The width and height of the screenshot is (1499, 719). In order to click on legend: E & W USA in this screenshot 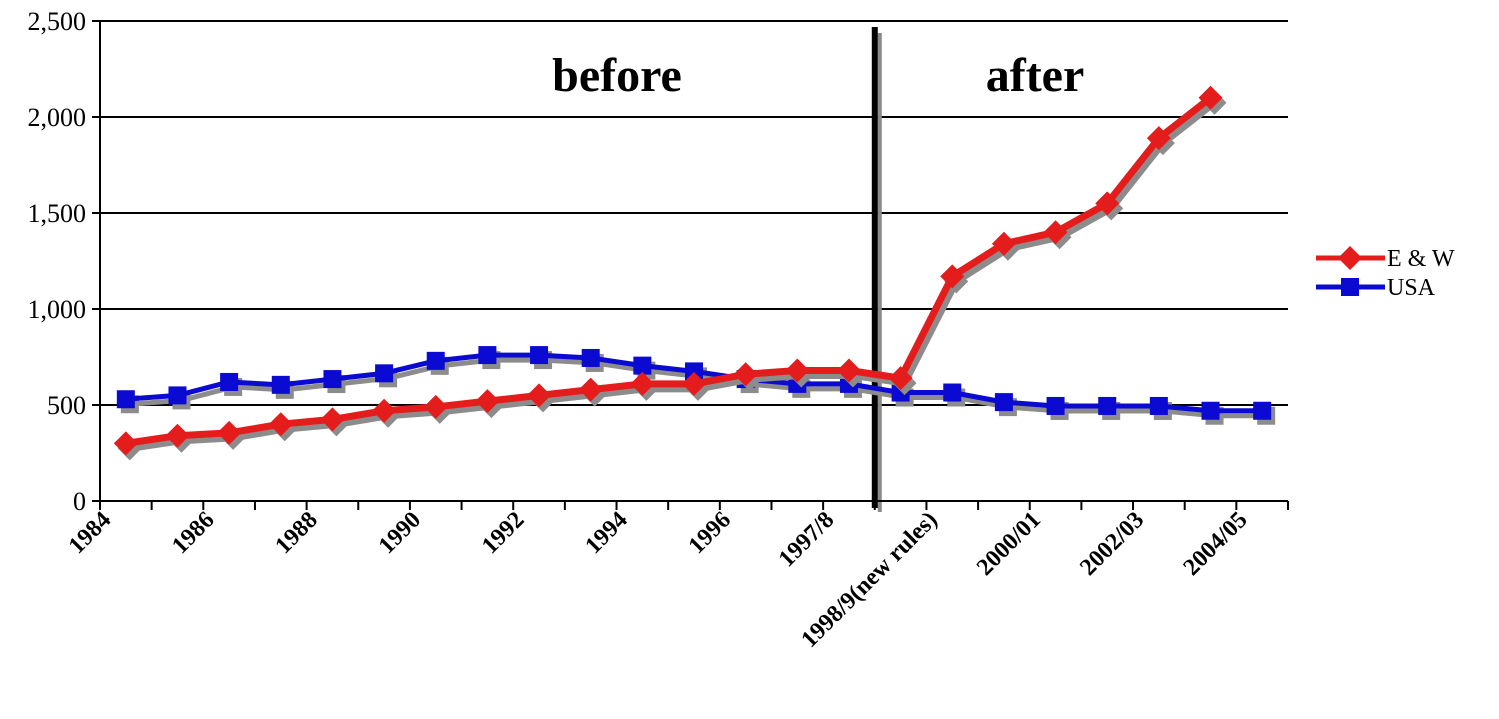, I will do `click(1385, 273)`.